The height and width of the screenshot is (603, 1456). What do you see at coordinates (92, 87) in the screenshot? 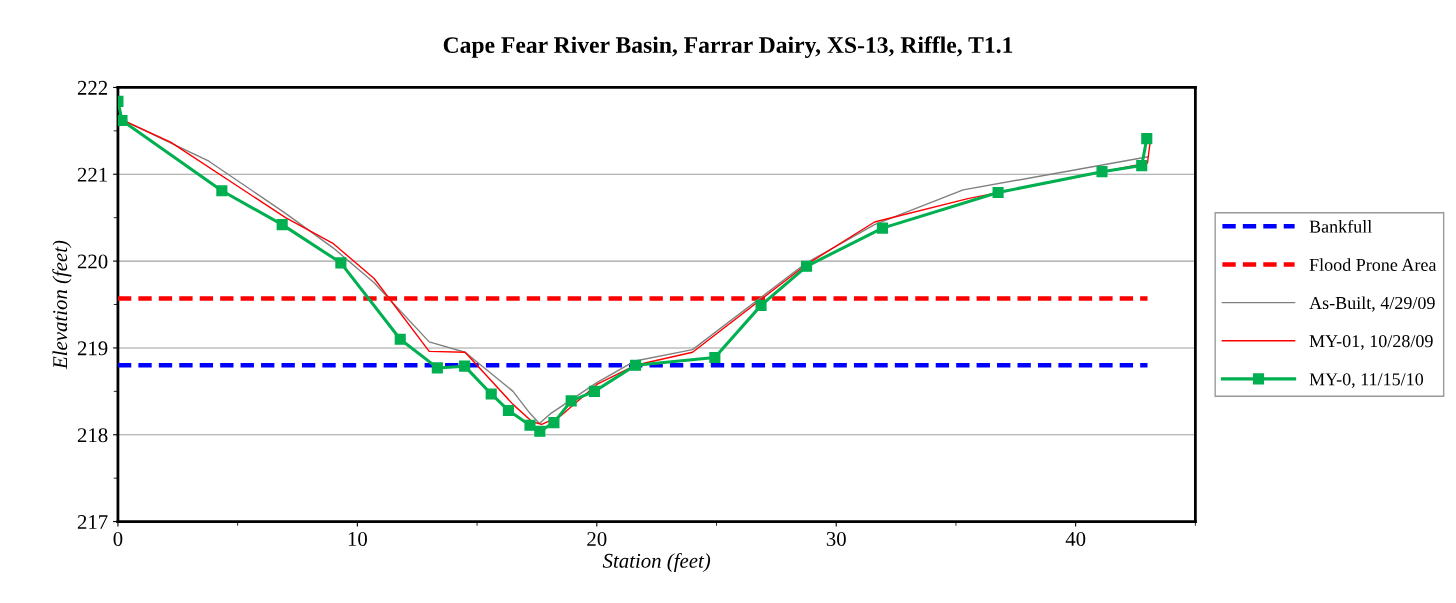
I see `y-tick-label: 222` at bounding box center [92, 87].